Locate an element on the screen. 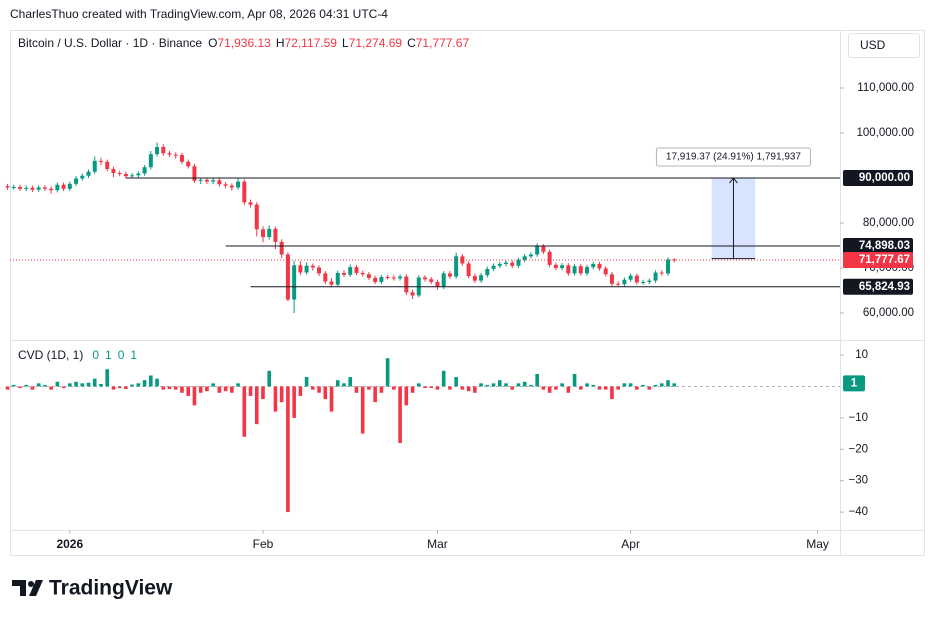  currency-button is located at coordinates (884, 45).